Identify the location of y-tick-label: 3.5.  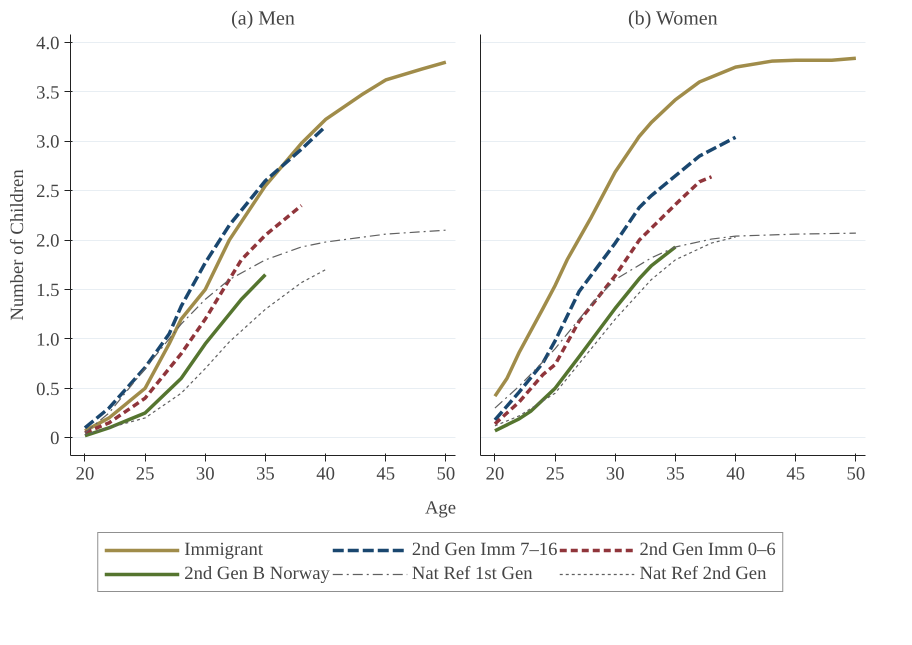
(48, 93).